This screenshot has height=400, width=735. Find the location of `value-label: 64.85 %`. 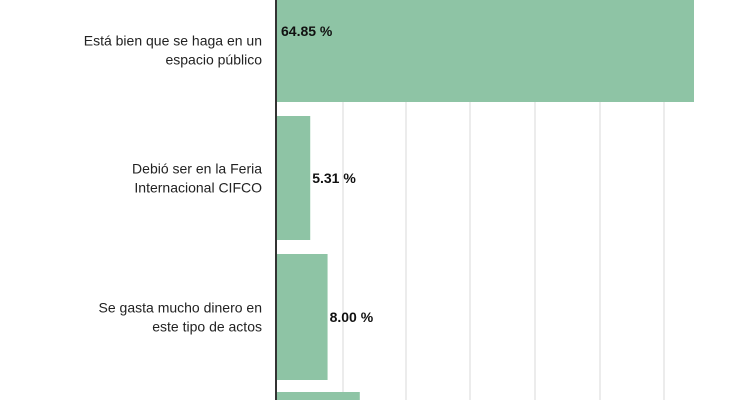

value-label: 64.85 % is located at coordinates (307, 31).